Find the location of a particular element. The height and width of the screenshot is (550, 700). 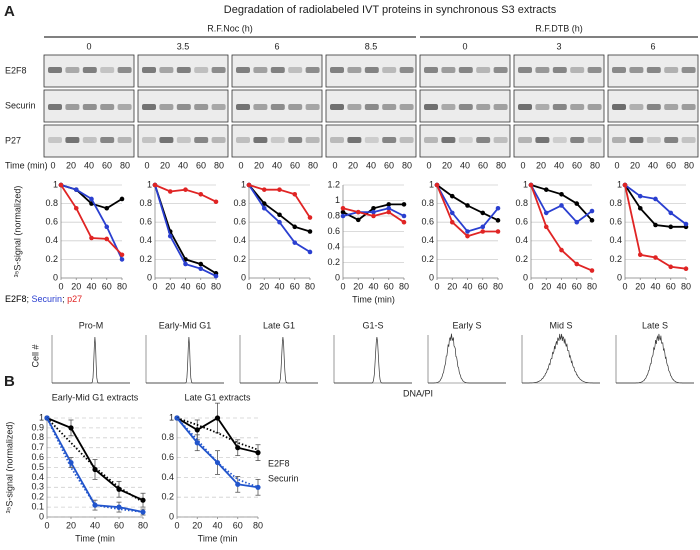

panel-label: A is located at coordinates (9, 11).